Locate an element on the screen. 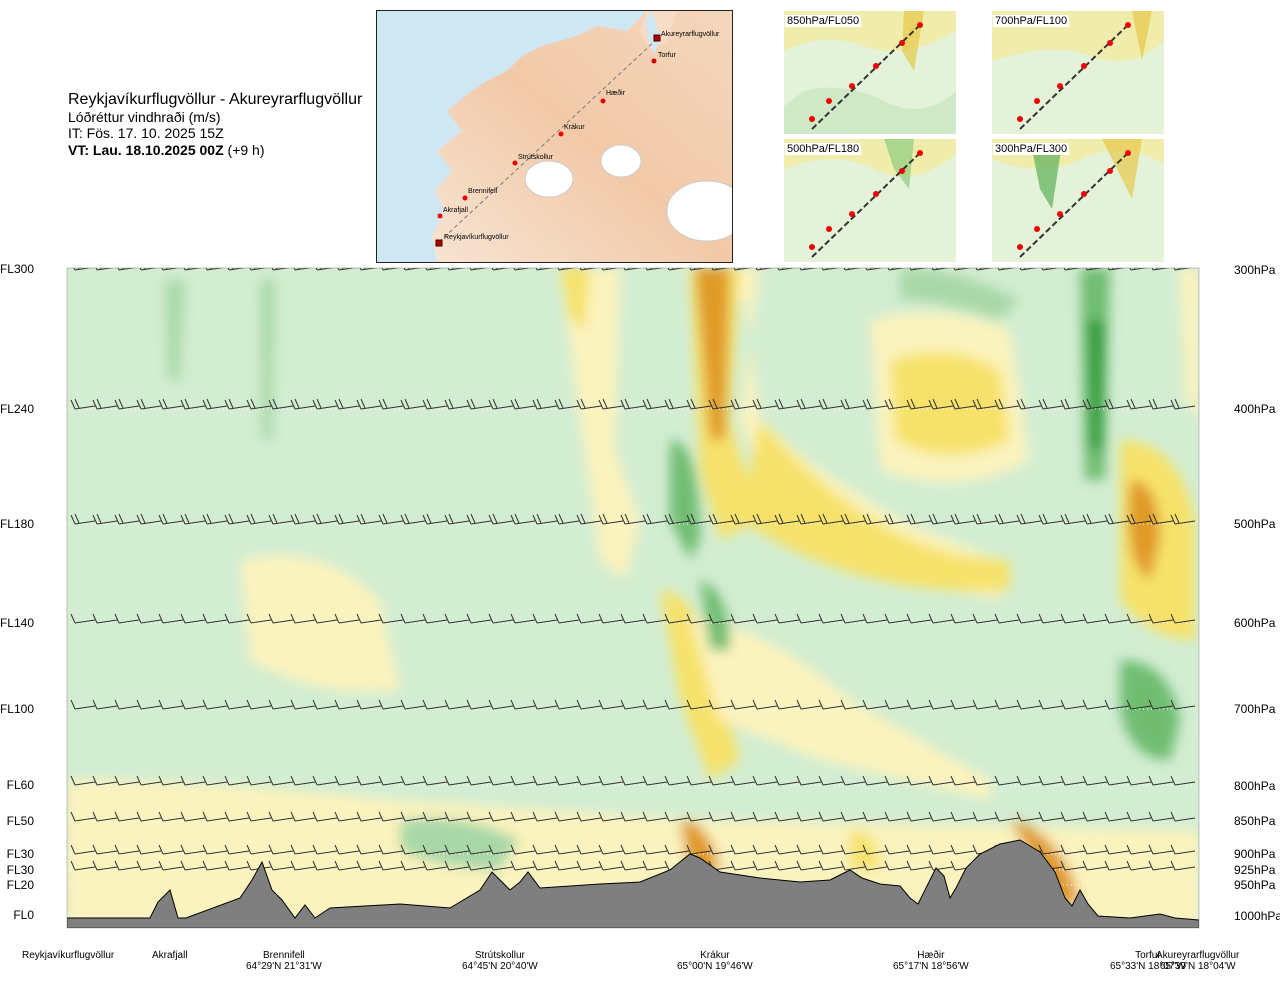 The height and width of the screenshot is (981, 1280). place-label: Strútskollur 64°45'N 20°40'W is located at coordinates (500, 961).